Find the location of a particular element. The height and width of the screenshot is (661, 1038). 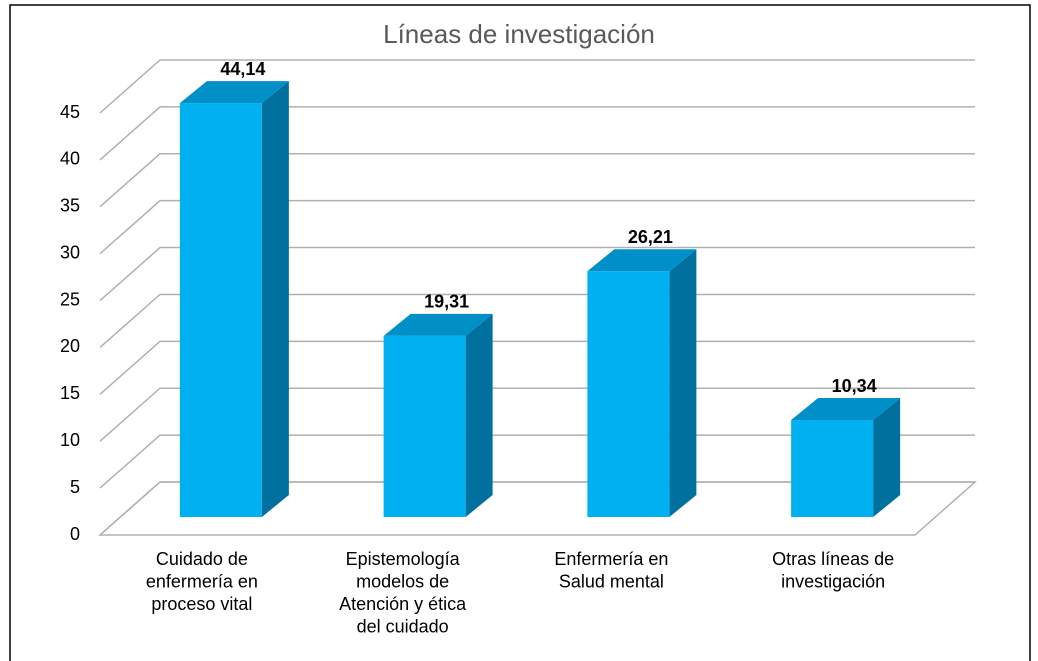

y-tick-label: 15 is located at coordinates (70, 393).